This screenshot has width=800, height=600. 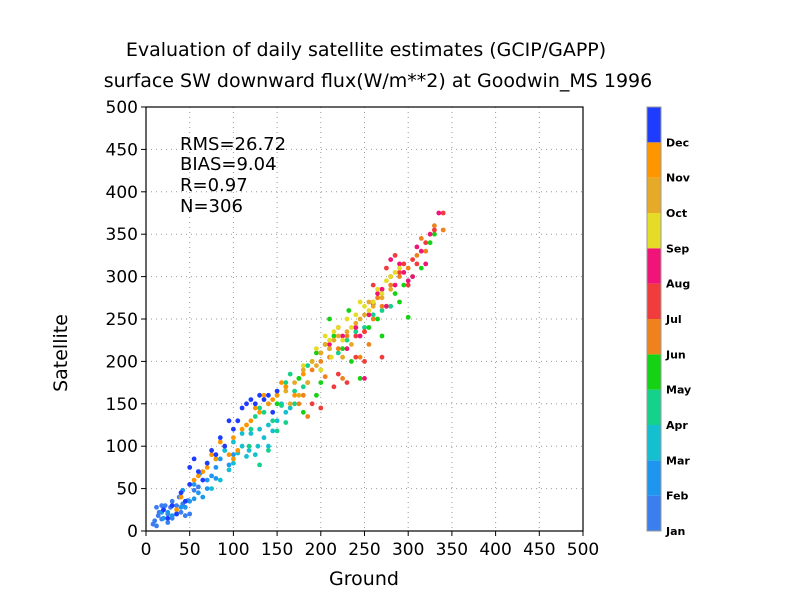 What do you see at coordinates (539, 550) in the screenshot?
I see `x-tick-label: 450` at bounding box center [539, 550].